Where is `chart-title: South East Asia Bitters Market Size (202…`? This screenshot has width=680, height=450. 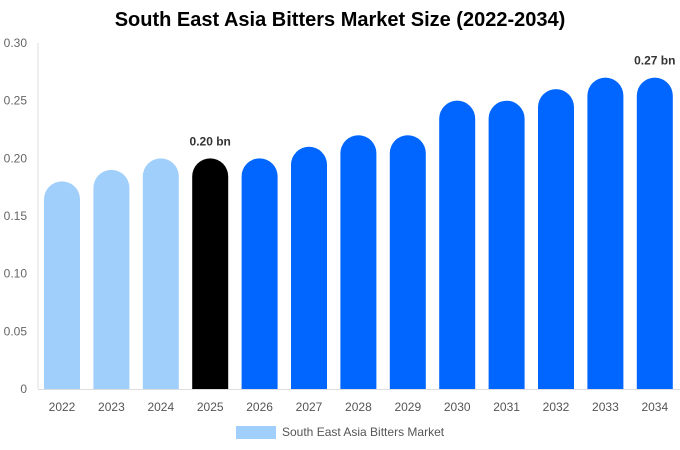
chart-title: South East Asia Bitters Market Size (202… is located at coordinates (340, 20).